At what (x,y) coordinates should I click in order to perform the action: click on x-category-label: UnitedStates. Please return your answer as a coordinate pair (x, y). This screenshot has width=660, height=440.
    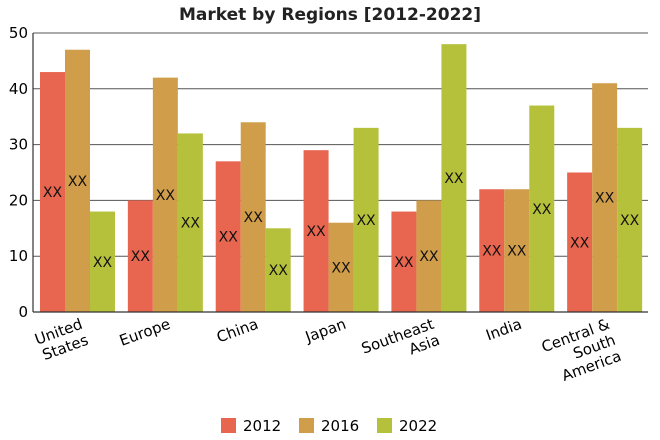
    Looking at the image, I should click on (61, 340).